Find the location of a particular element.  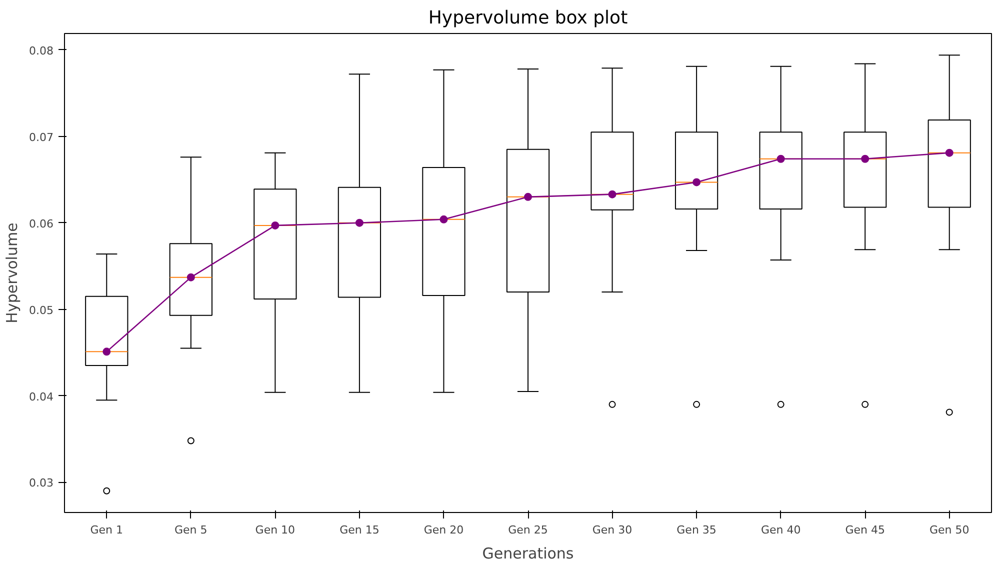

x-tick-label: Gen 20 is located at coordinates (444, 530).